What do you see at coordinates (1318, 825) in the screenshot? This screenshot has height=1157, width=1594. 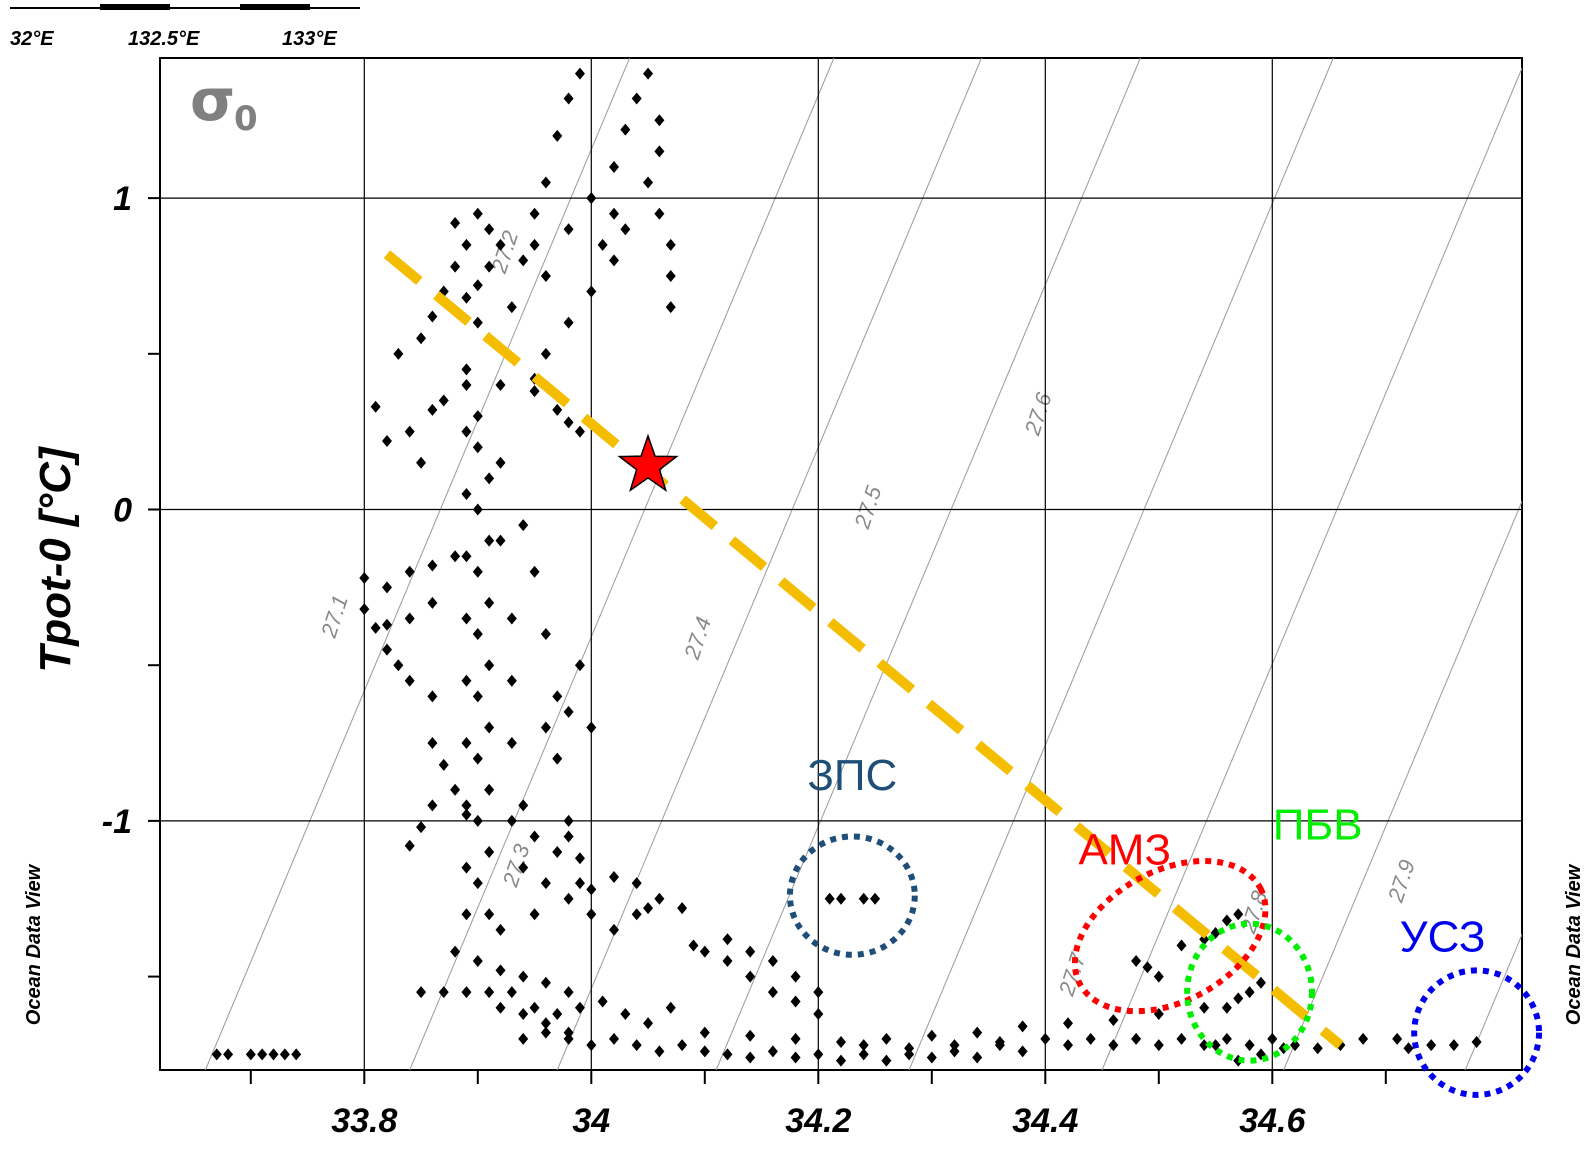 I see `region-label: ПБВ` at bounding box center [1318, 825].